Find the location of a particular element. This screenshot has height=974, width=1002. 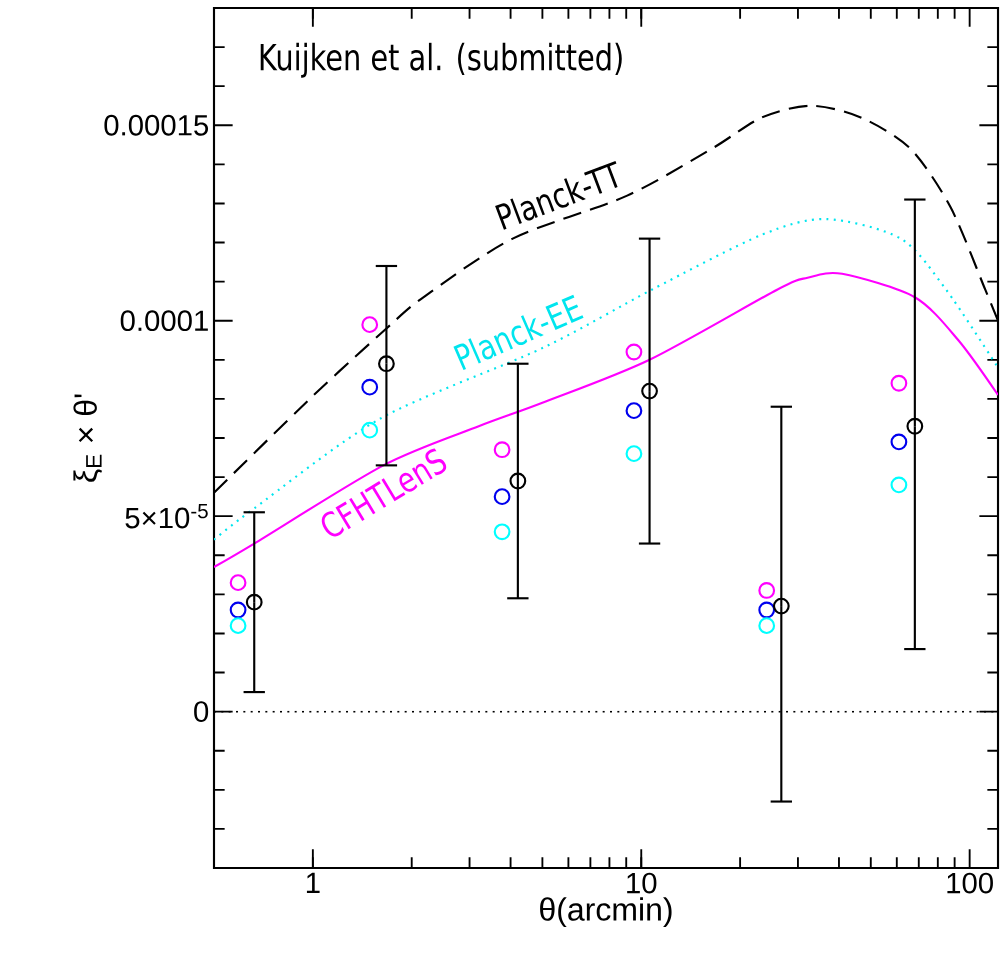

x-tick-label: 10 is located at coordinates (642, 883).